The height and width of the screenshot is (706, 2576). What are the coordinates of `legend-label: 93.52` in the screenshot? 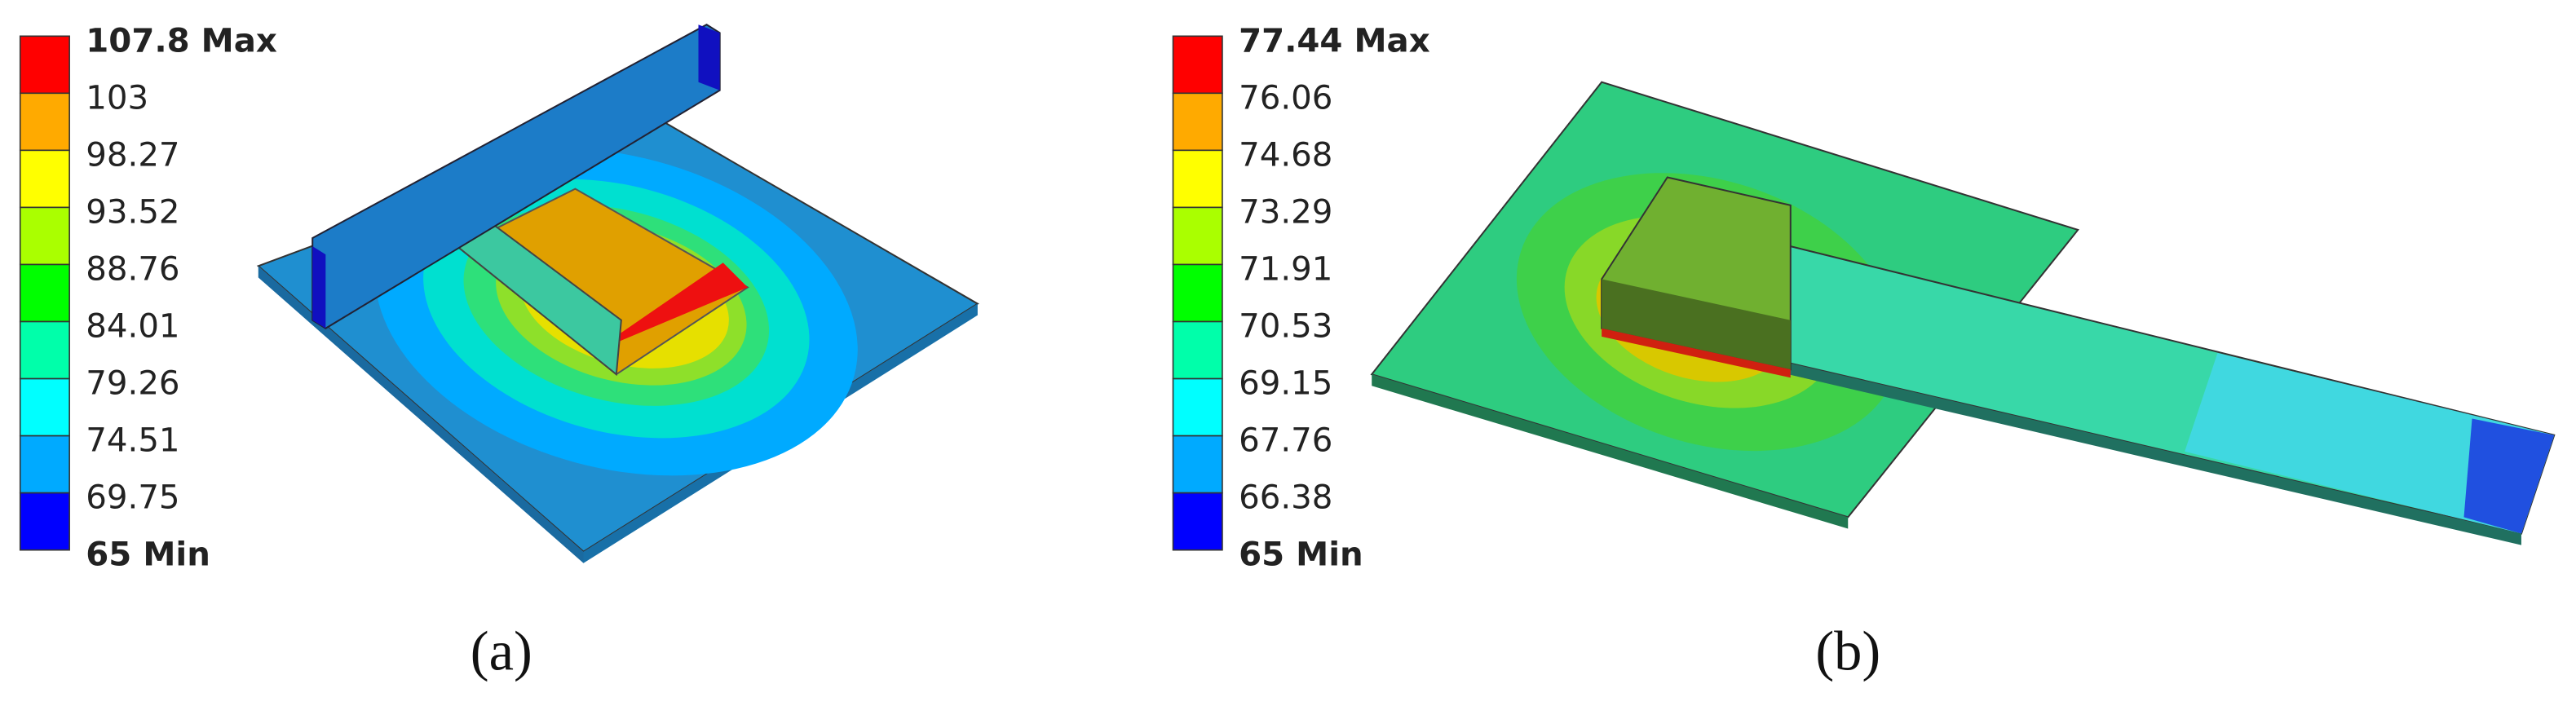 It's located at (132, 212).